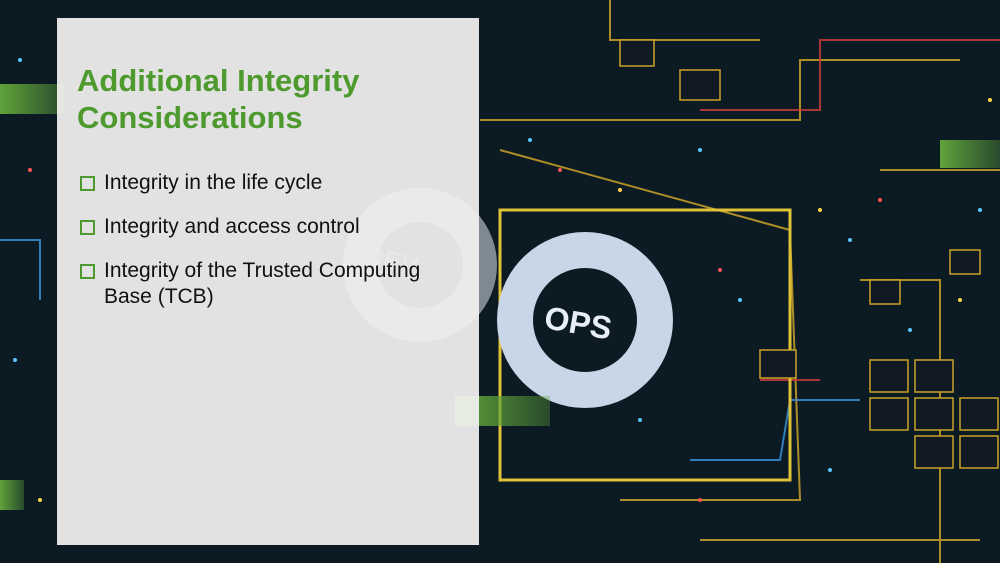 The width and height of the screenshot is (1000, 563). Describe the element at coordinates (232, 226) in the screenshot. I see `bullet-text: Integrity and access control` at that location.